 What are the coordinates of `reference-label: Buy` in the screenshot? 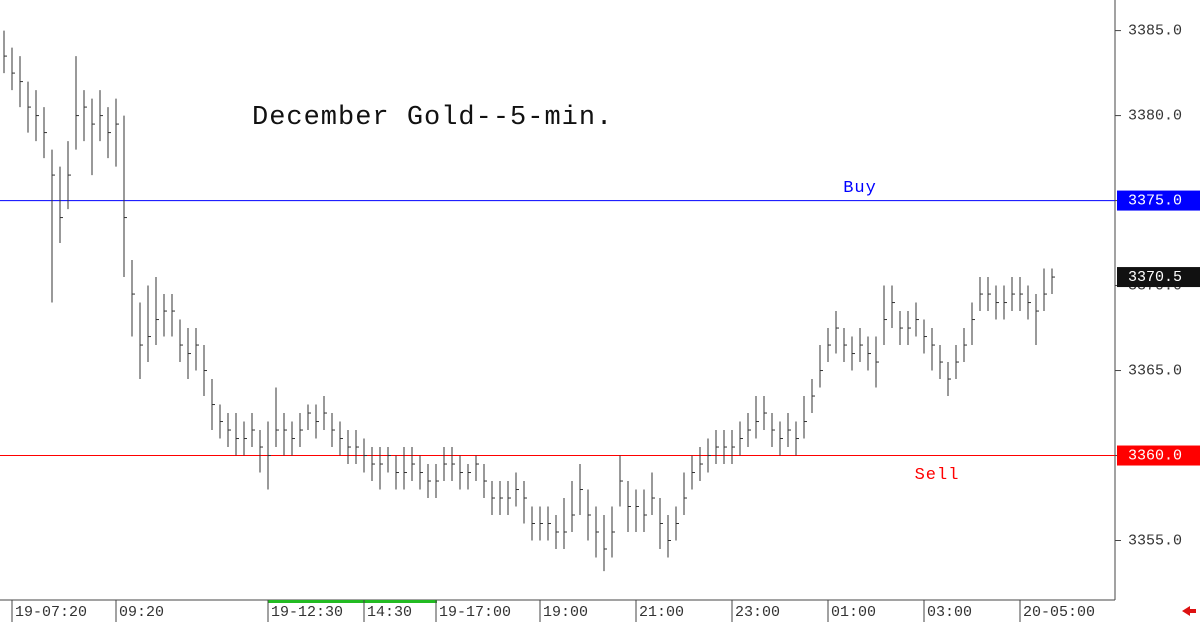 It's located at (860, 188).